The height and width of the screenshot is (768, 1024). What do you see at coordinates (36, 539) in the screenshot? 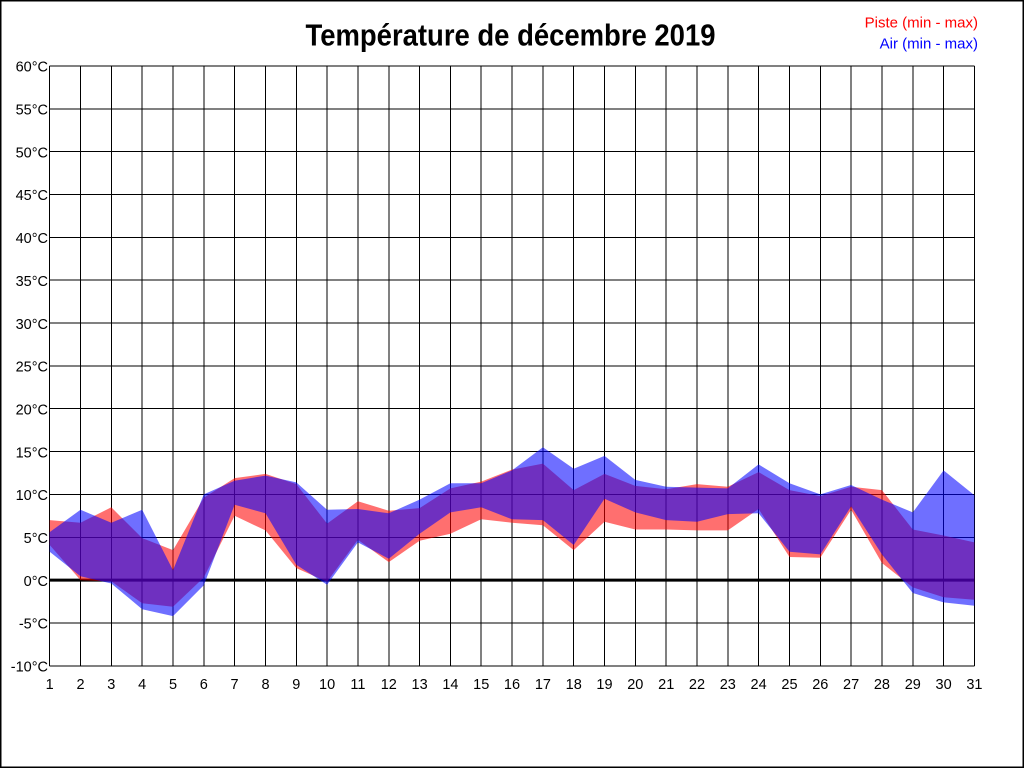
I see `svg-text: 5°C` at bounding box center [36, 539].